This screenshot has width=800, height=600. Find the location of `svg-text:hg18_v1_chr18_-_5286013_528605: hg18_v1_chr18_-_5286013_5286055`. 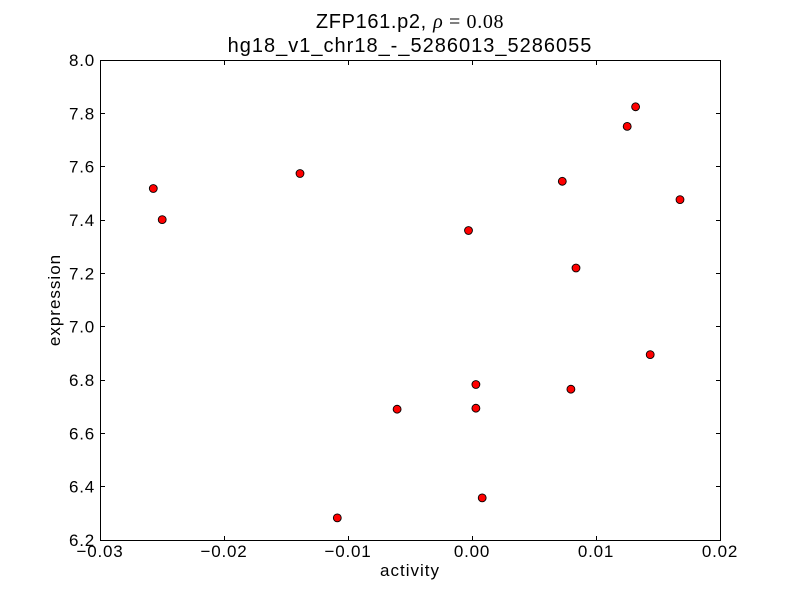

svg-text:hg18_v1_chr18_-_5286013_528605: hg18_v1_chr18_-_5286013_5286055 is located at coordinates (410, 46).